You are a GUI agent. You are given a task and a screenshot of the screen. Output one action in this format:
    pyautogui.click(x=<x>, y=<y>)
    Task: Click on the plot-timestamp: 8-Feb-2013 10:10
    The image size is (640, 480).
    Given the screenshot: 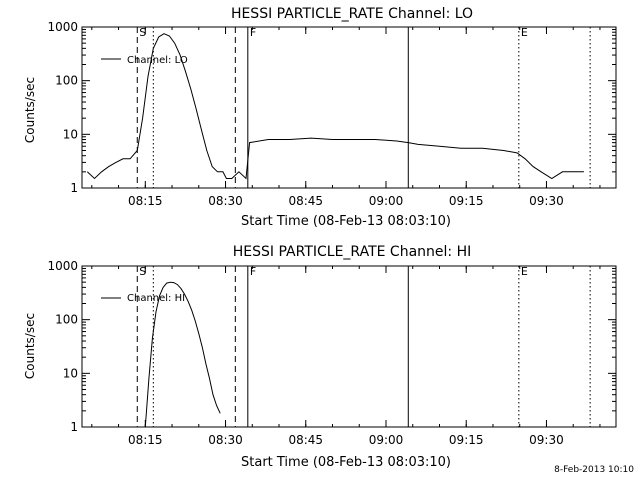 What is the action you would take?
    pyautogui.click(x=594, y=470)
    